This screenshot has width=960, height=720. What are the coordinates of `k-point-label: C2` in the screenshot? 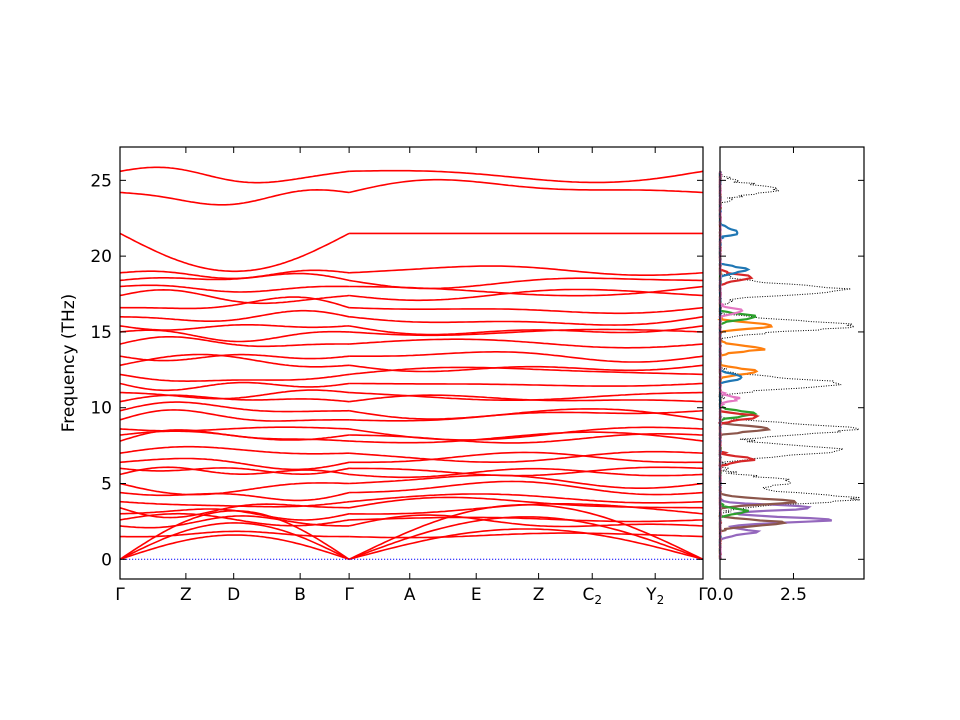 It's located at (592, 596).